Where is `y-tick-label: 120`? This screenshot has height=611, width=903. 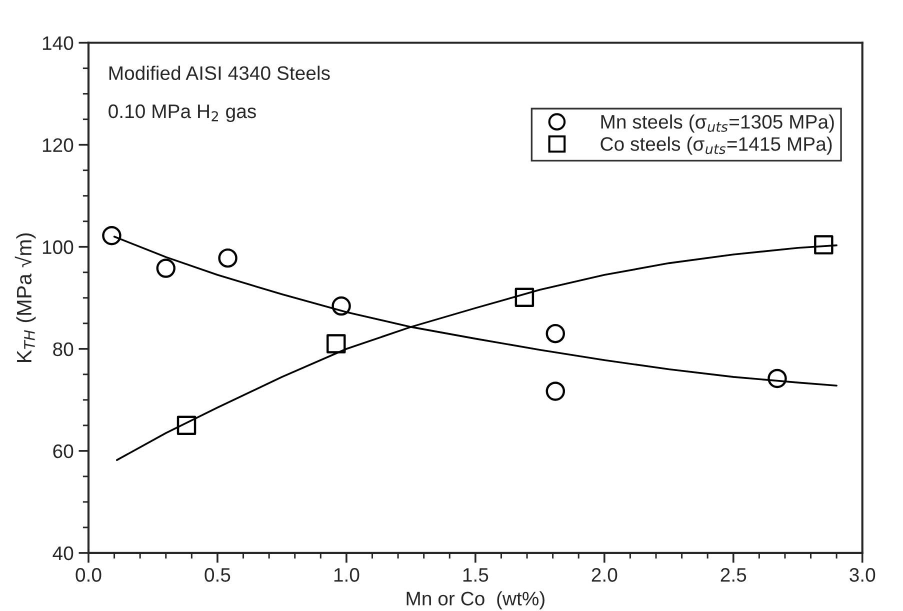 y-tick-label: 120 is located at coordinates (58, 145).